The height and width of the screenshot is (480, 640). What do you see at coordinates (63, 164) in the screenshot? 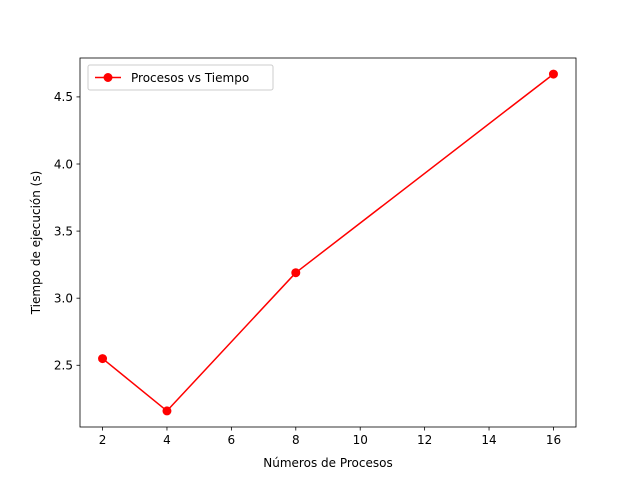
I see `y-tick-label: 4.0` at bounding box center [63, 164].